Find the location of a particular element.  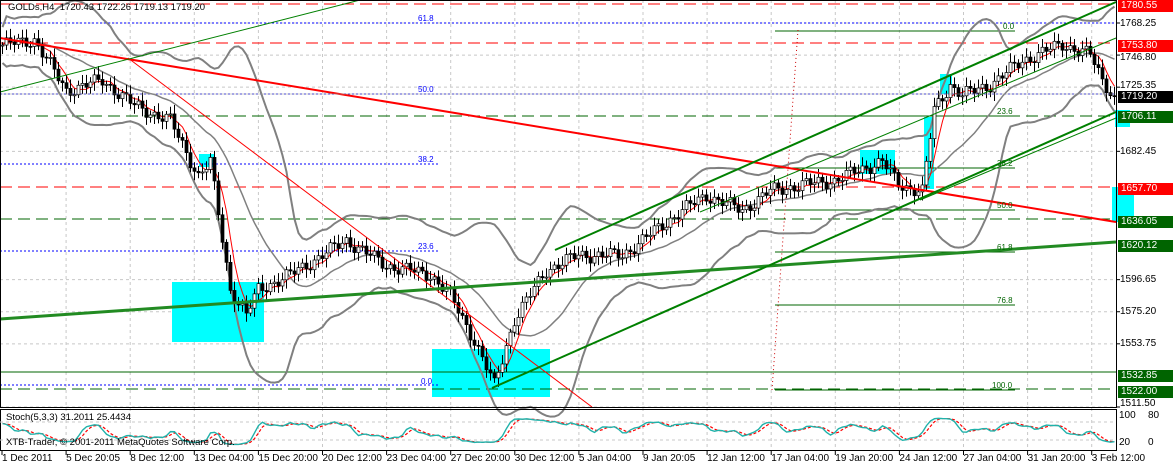

stochastic-panel is located at coordinates (558, 431).